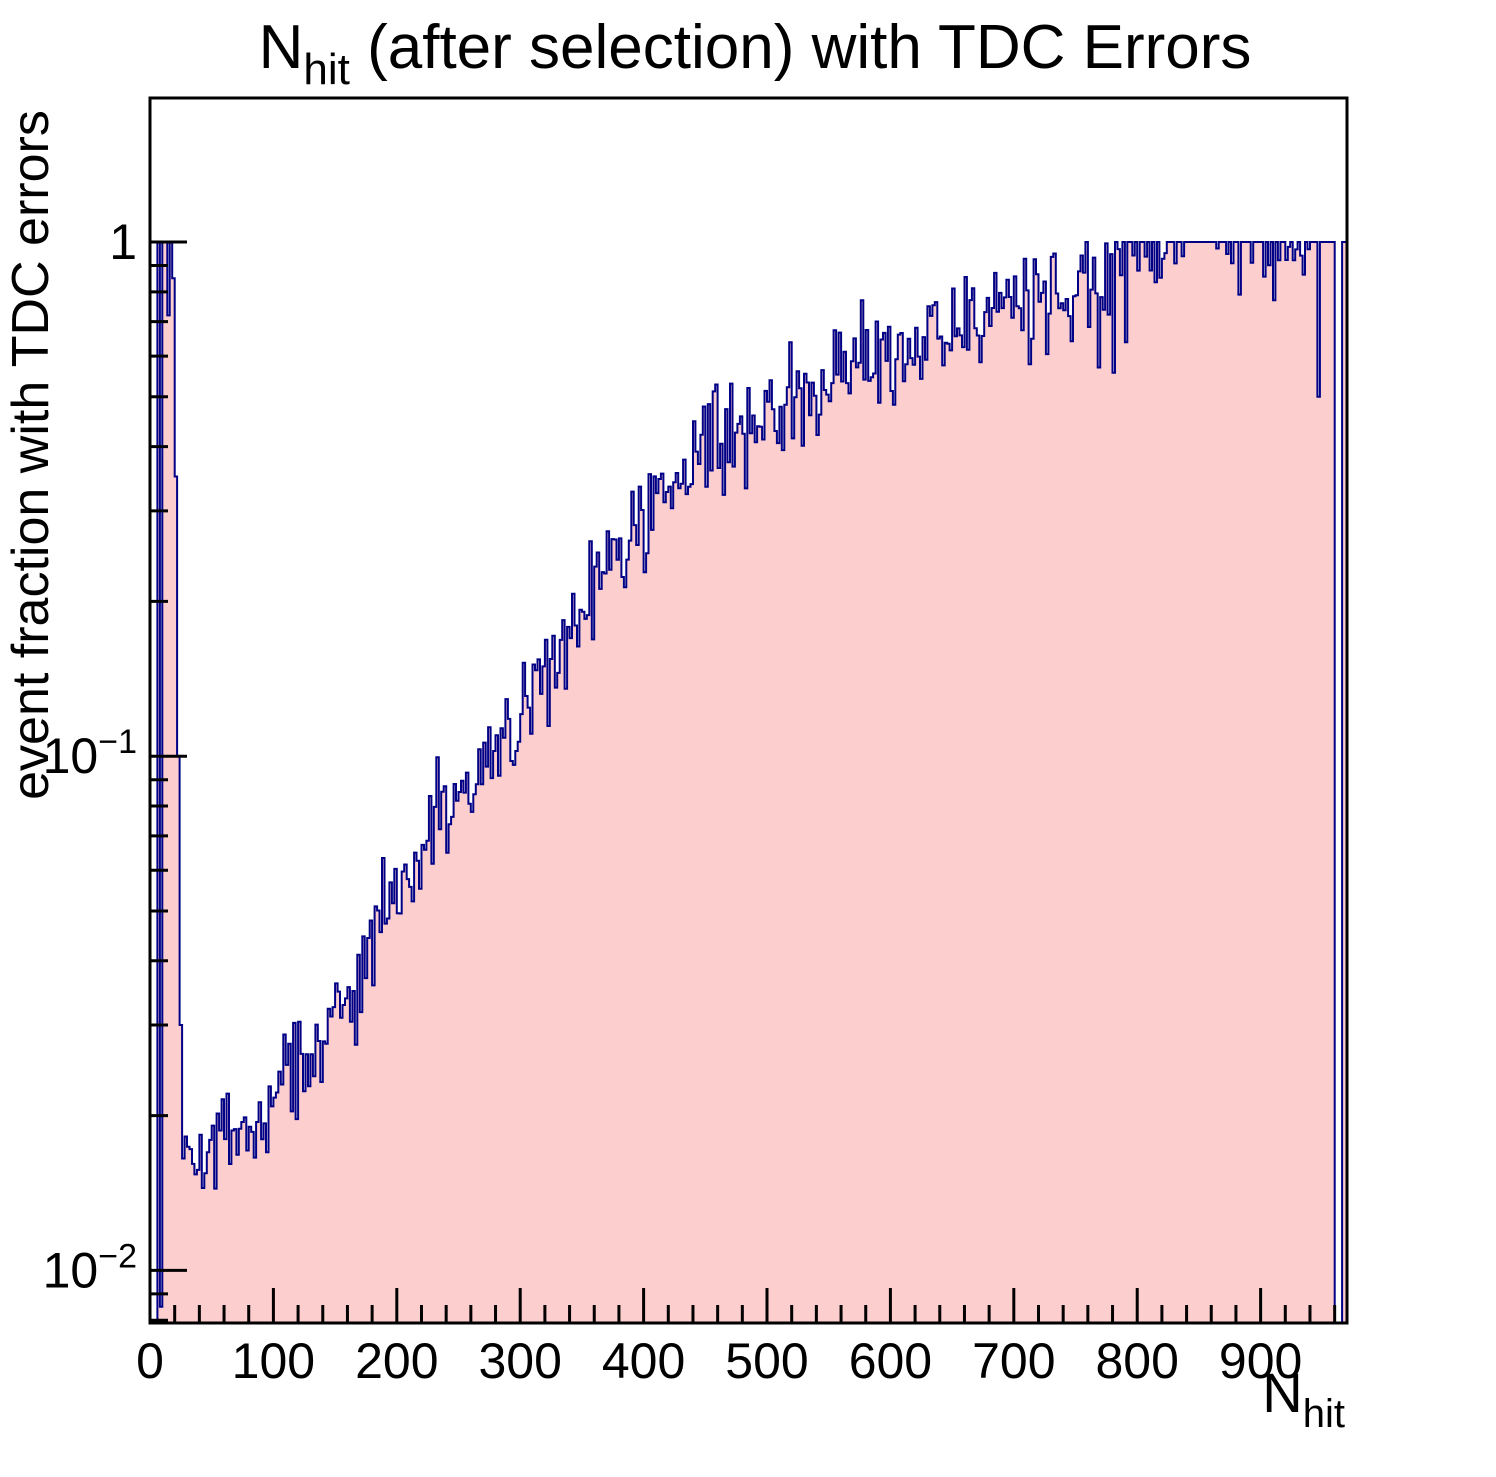 The height and width of the screenshot is (1477, 1496). What do you see at coordinates (326, 69) in the screenshot?
I see `chart-title-subscript: hit` at bounding box center [326, 69].